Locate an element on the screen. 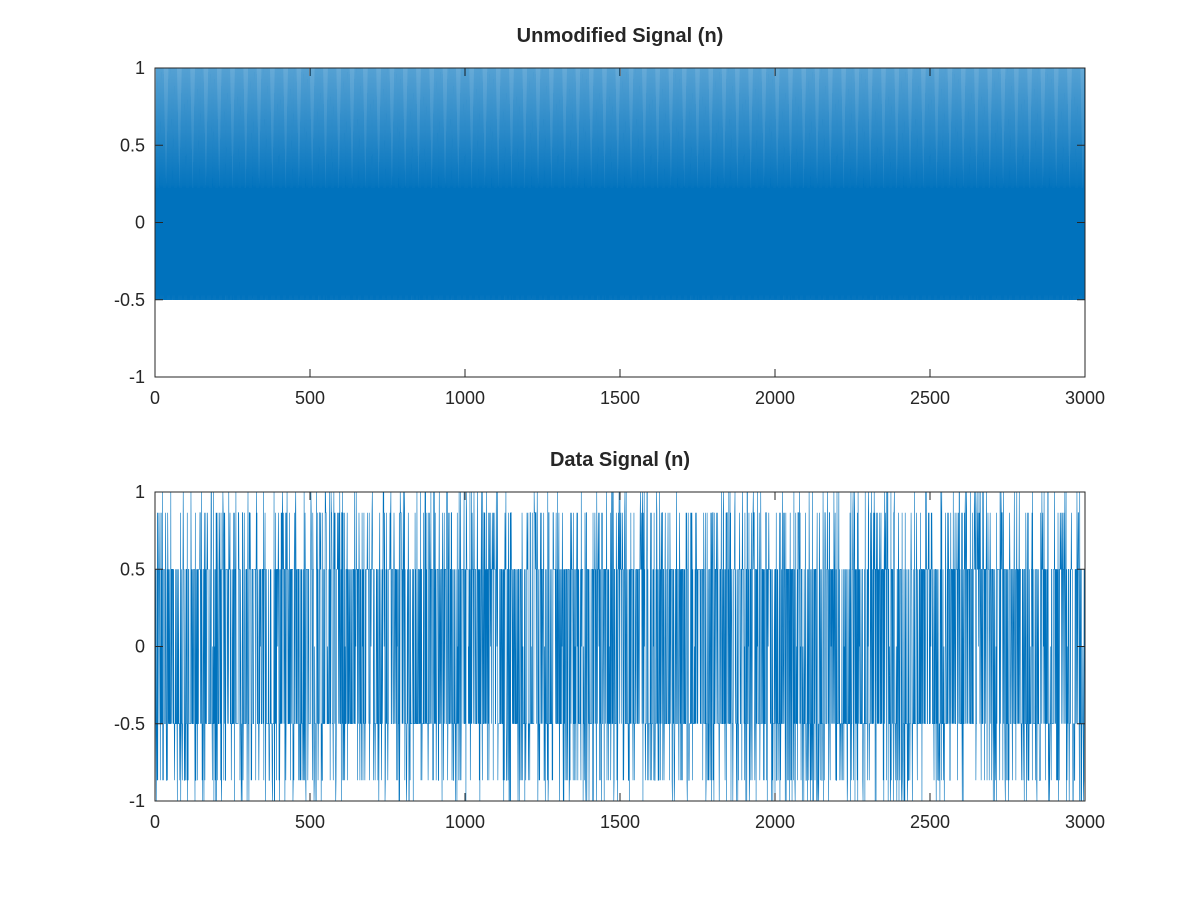 The image size is (1200, 900). chart-title: Data Signal (n) is located at coordinates (620, 460).